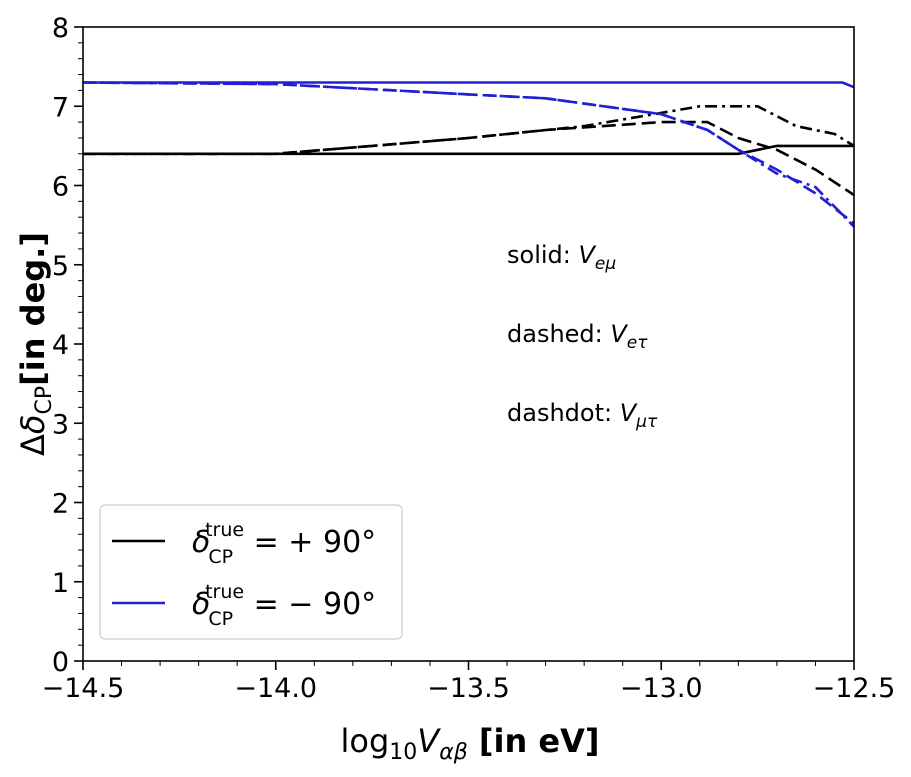 The width and height of the screenshot is (911, 777). I want to click on y-tick-label: 5, so click(60, 266).